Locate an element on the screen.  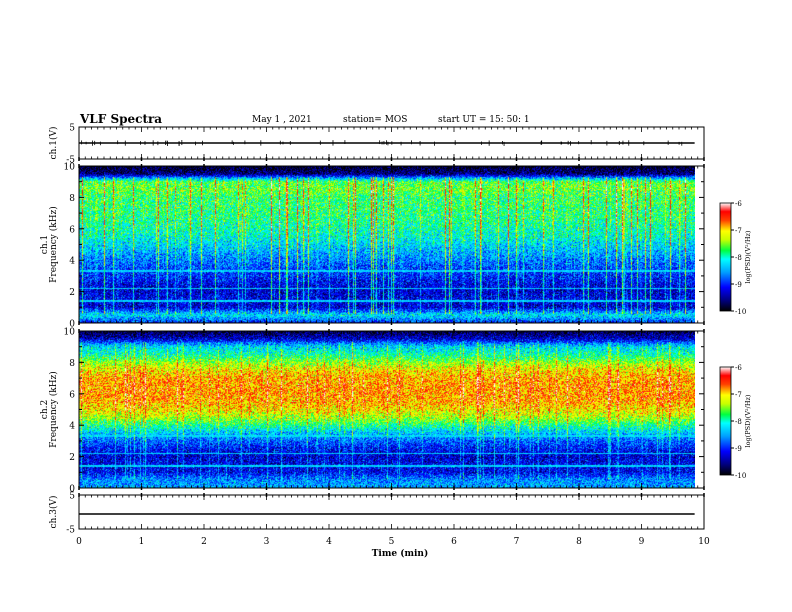
ch2-spectrogram-ytick-label: 0 is located at coordinates (72, 490).